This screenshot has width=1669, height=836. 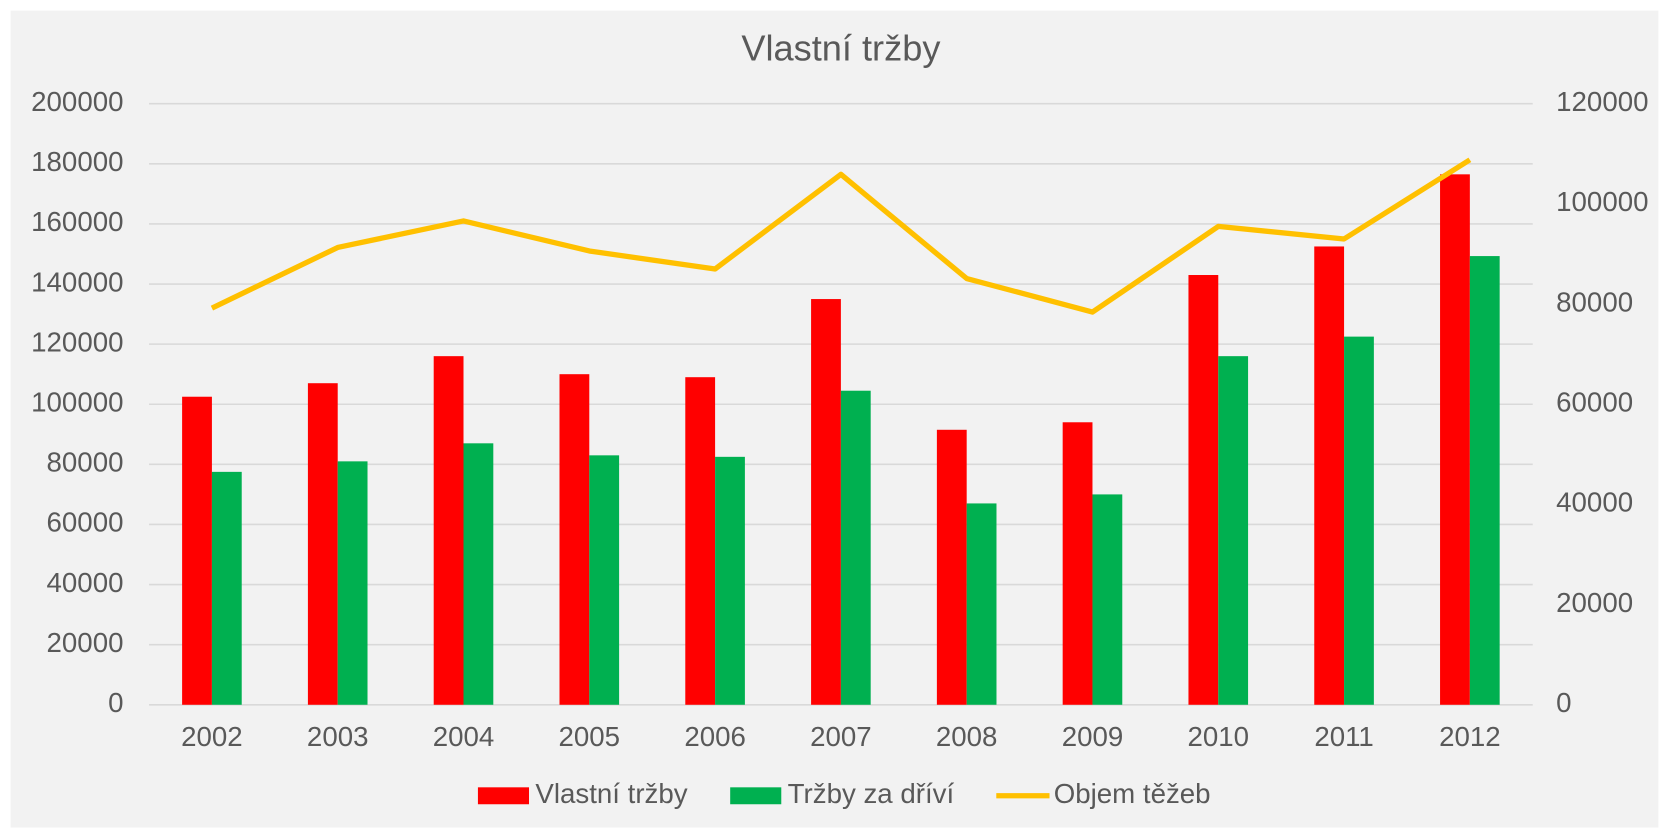 I want to click on y-tick-label: 100000, so click(x=77, y=402).